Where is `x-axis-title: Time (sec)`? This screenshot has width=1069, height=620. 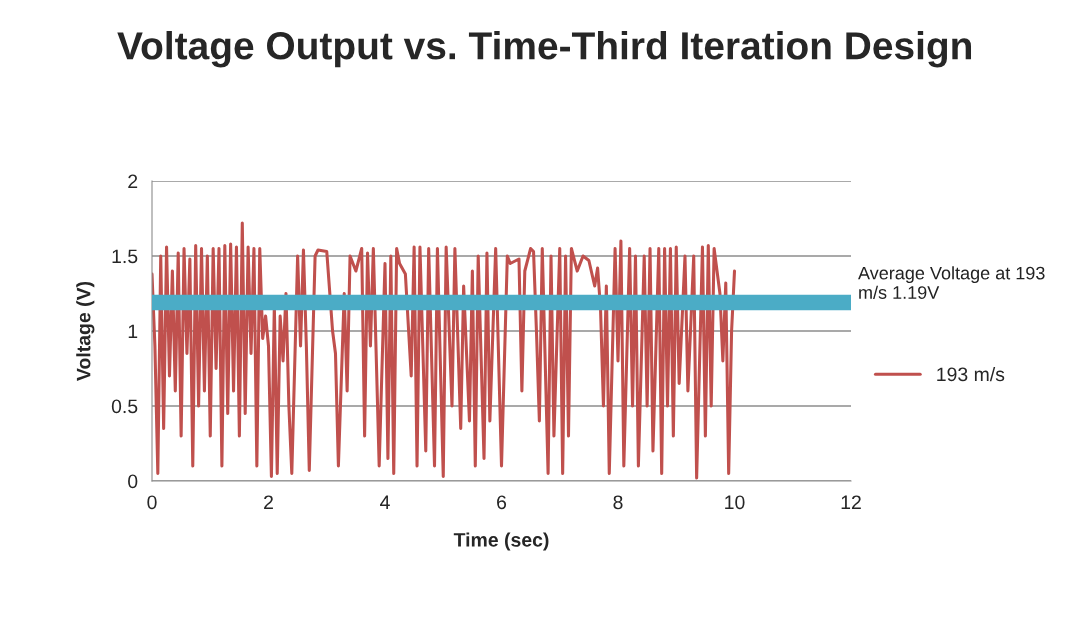 x-axis-title: Time (sec) is located at coordinates (501, 541).